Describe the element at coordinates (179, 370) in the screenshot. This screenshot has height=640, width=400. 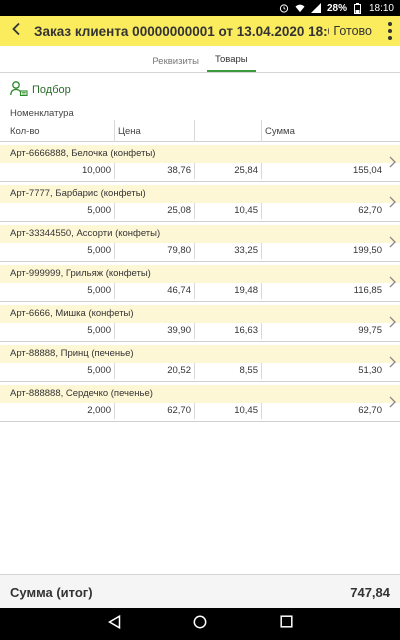
I see `row-price: 20,52` at that location.